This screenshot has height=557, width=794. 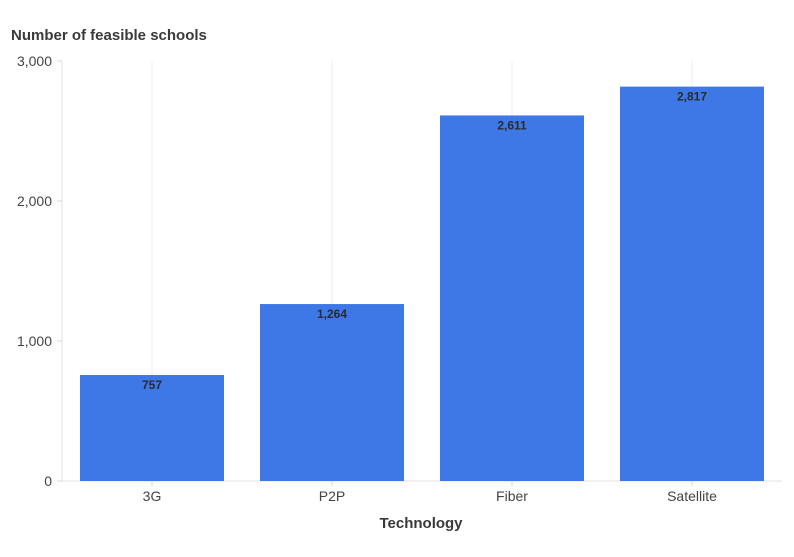 I want to click on x-axis-title: Technology, so click(x=421, y=523).